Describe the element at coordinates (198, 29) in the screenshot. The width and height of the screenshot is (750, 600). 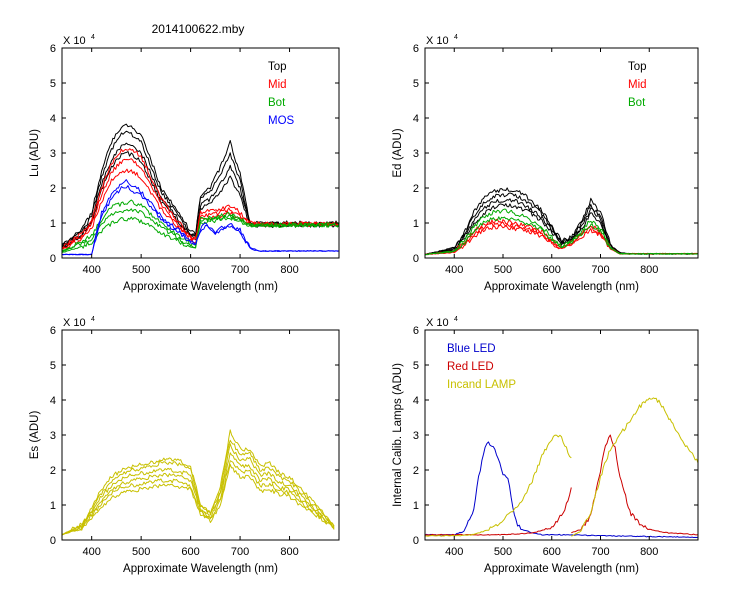
I see `figure-title: 2014100622.mby` at that location.